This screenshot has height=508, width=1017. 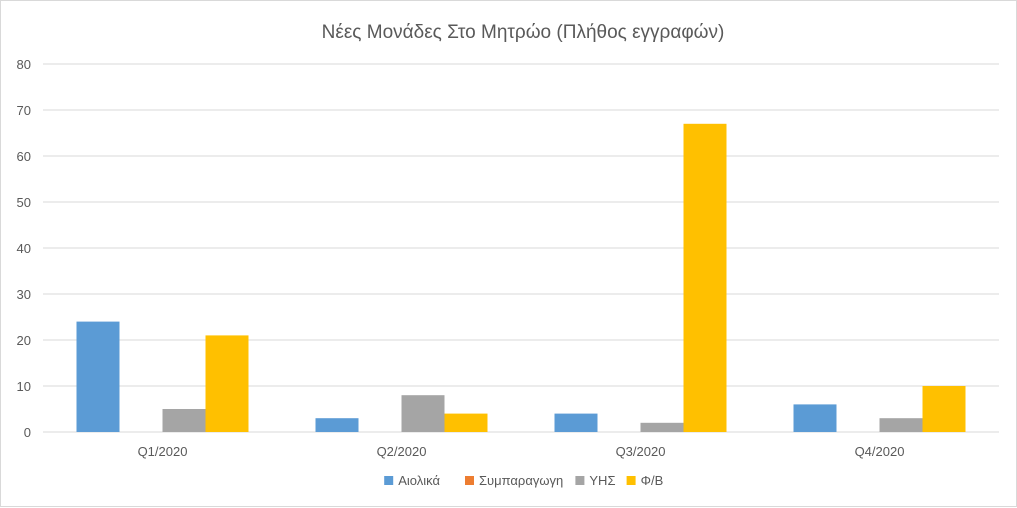 What do you see at coordinates (641, 451) in the screenshot?
I see `x-tick-label: Q3/2020` at bounding box center [641, 451].